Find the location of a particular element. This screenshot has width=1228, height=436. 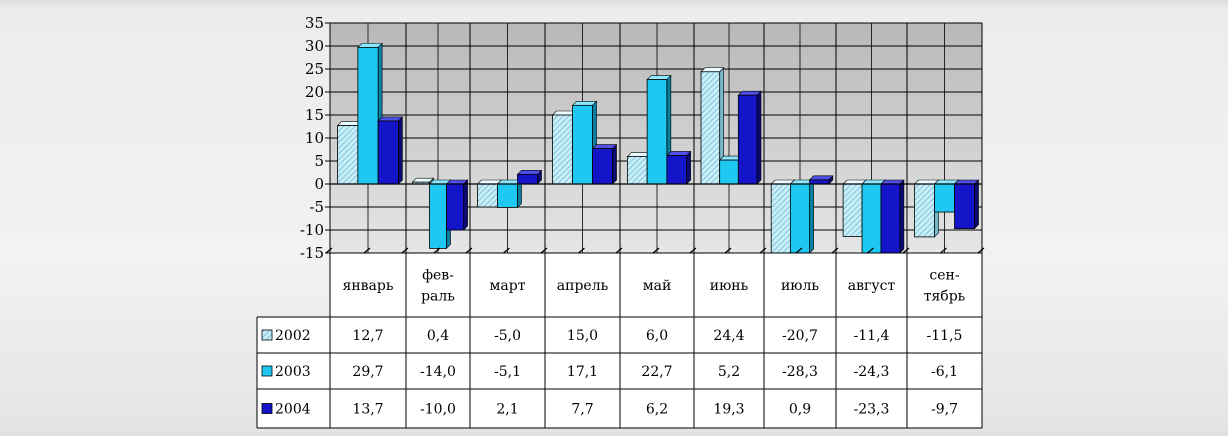

y-tick-label: 10 is located at coordinates (314, 138).